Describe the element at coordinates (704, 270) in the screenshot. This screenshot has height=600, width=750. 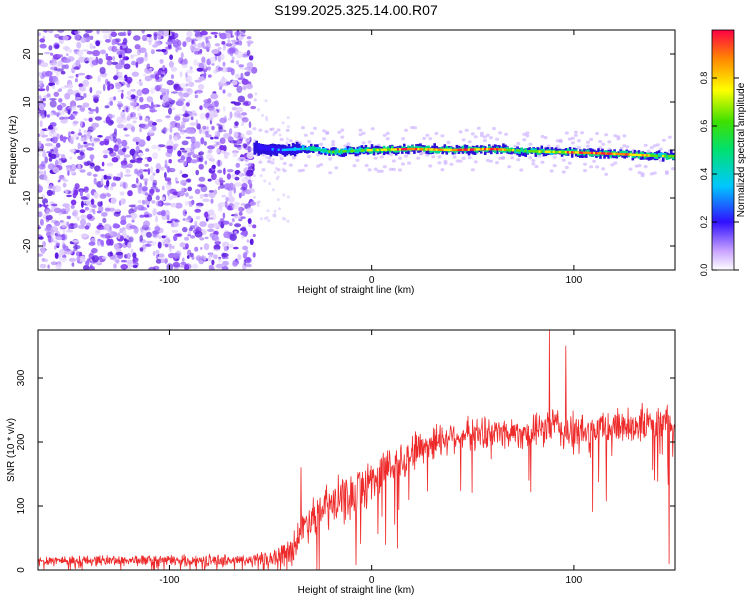
I see `colorbar-tick-label: 0.0` at that location.